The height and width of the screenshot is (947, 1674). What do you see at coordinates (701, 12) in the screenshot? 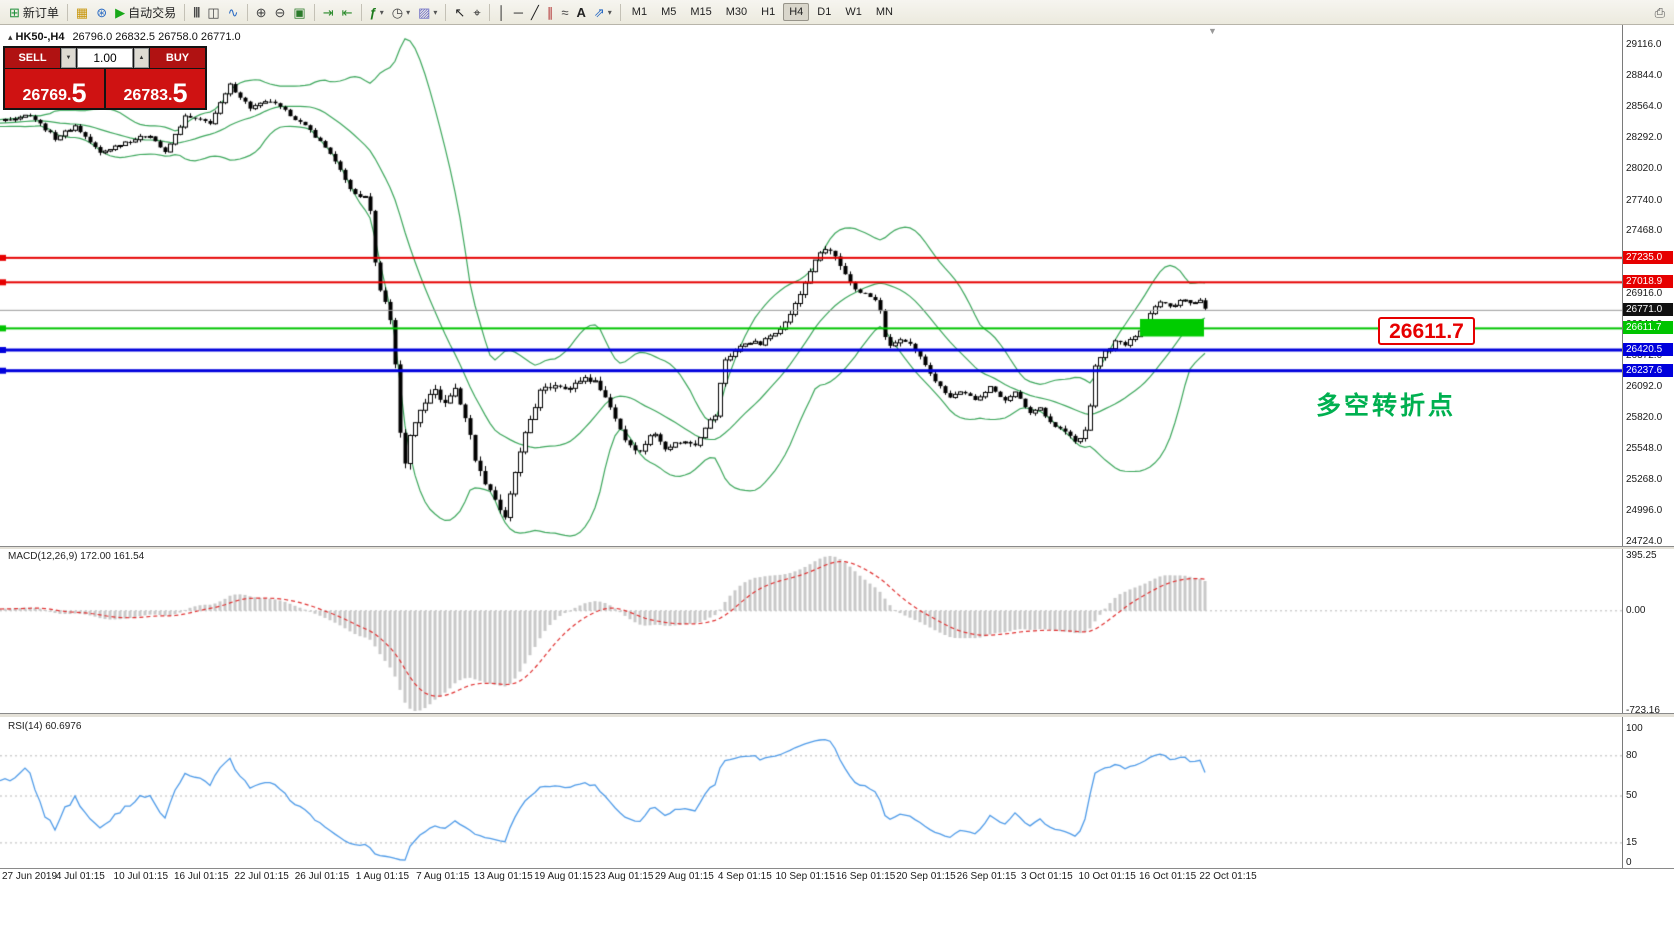
I see `tf-button-m15: M15` at bounding box center [701, 12].